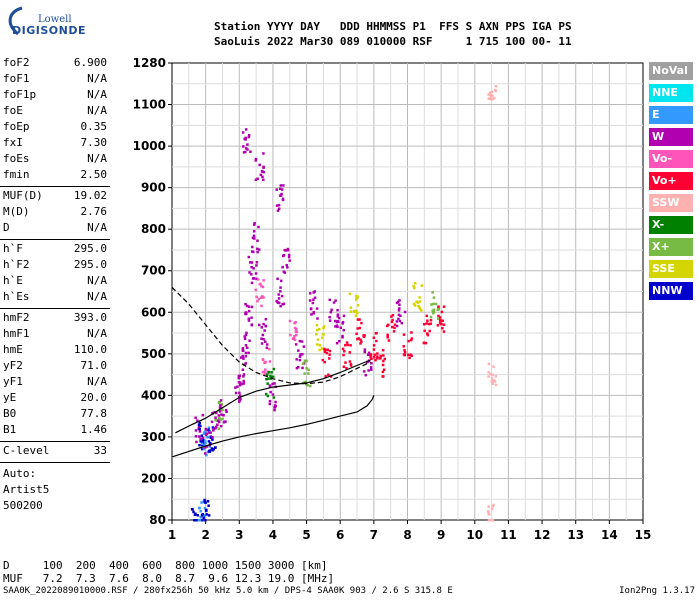 The height and width of the screenshot is (600, 700). I want to click on param-name: fxI, so click(13, 142).